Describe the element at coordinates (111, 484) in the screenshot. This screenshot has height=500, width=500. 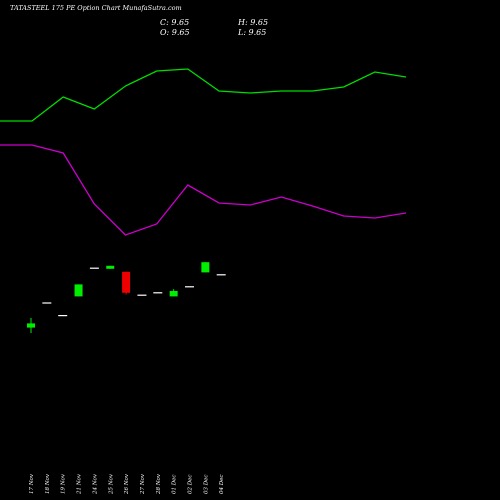
I see `x-tick-label-5: 25 Nov` at that location.